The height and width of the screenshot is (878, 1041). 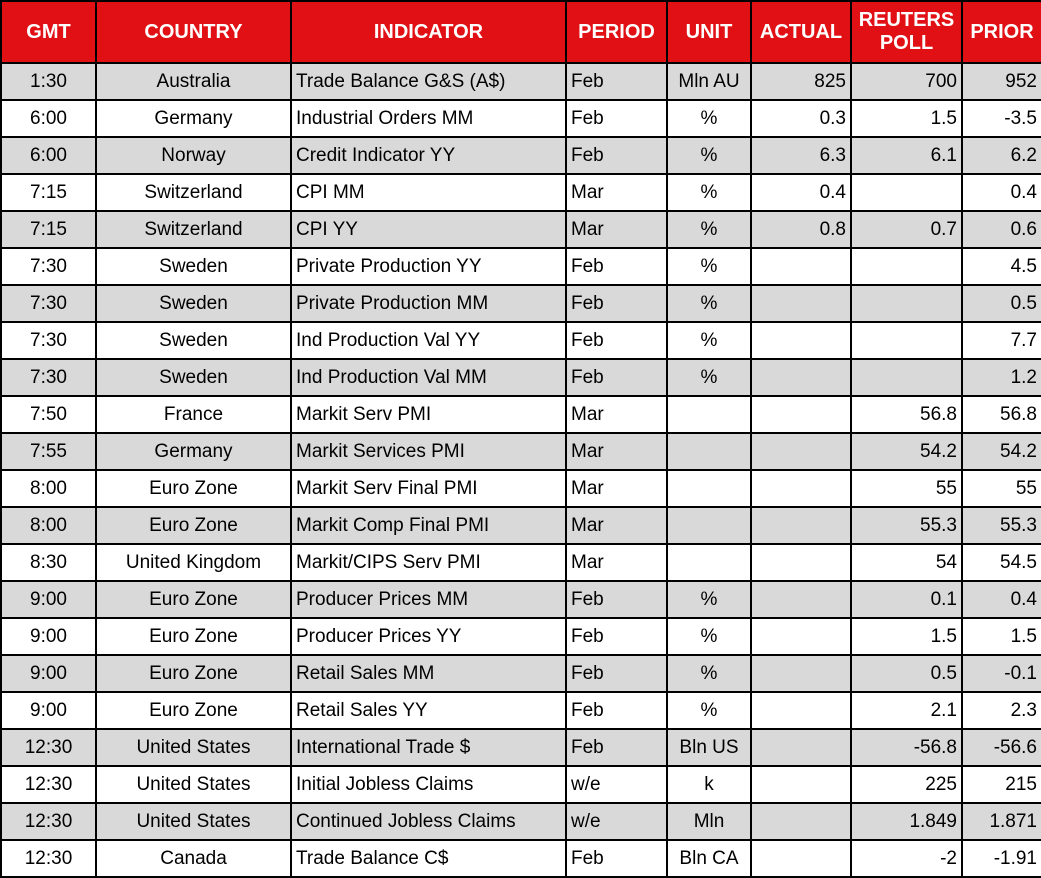 What do you see at coordinates (48, 562) in the screenshot?
I see `cell-gmt: 8:30` at bounding box center [48, 562].